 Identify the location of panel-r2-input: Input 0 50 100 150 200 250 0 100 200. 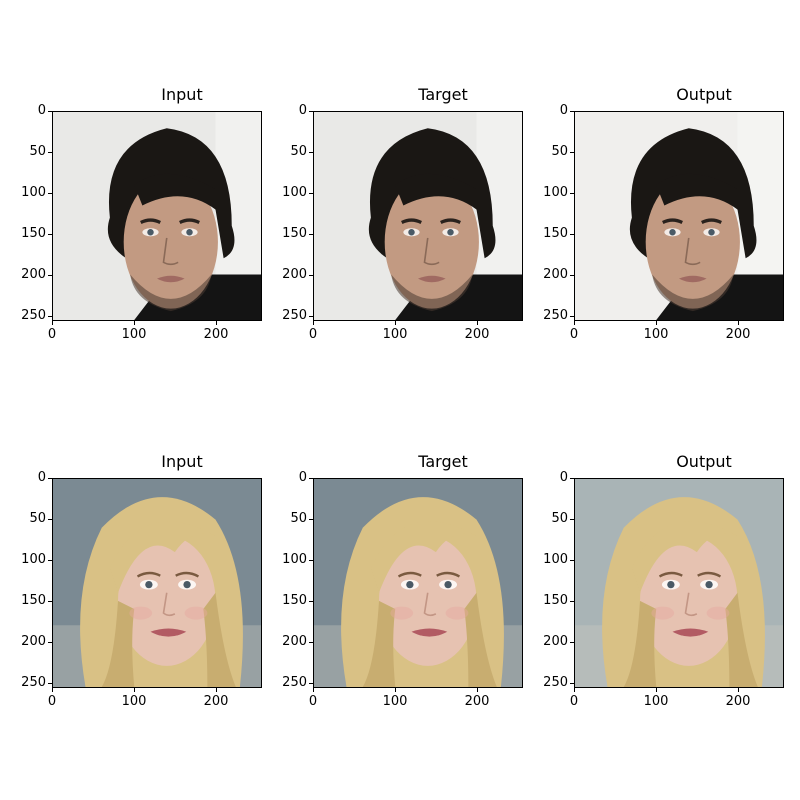
(166, 600).